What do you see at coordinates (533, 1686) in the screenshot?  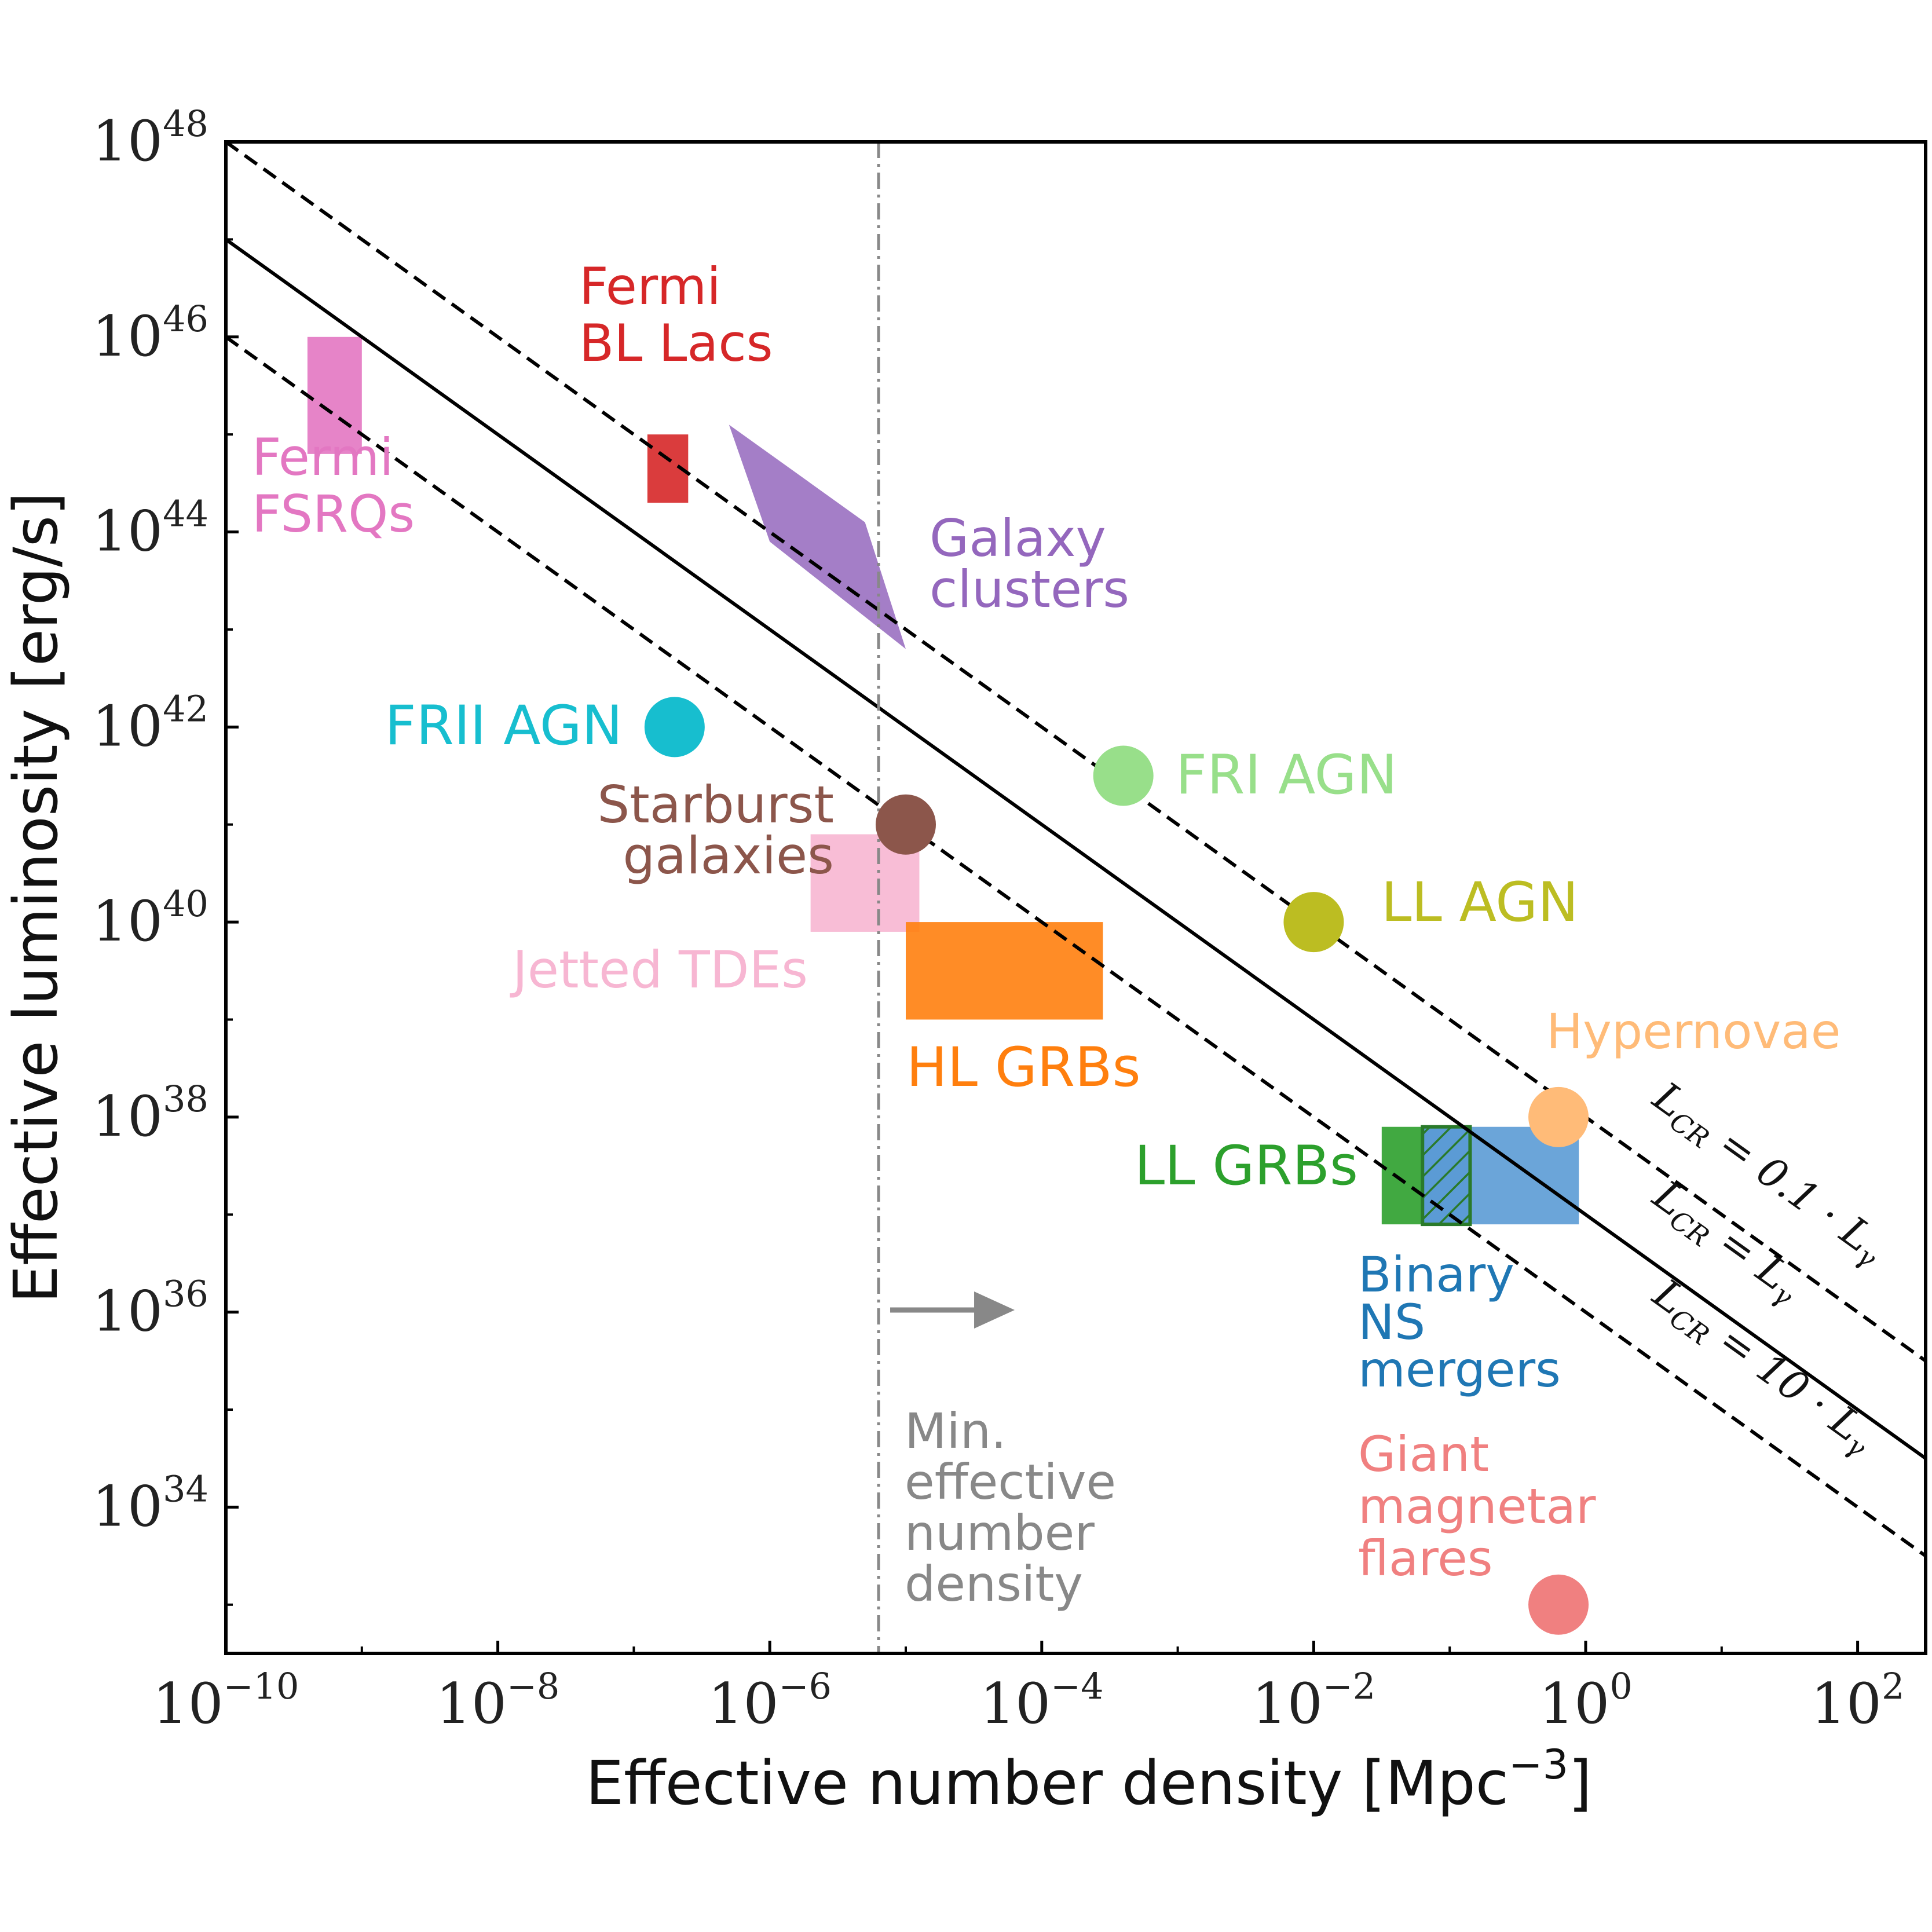 I see `x-tick-exponent: −8` at bounding box center [533, 1686].